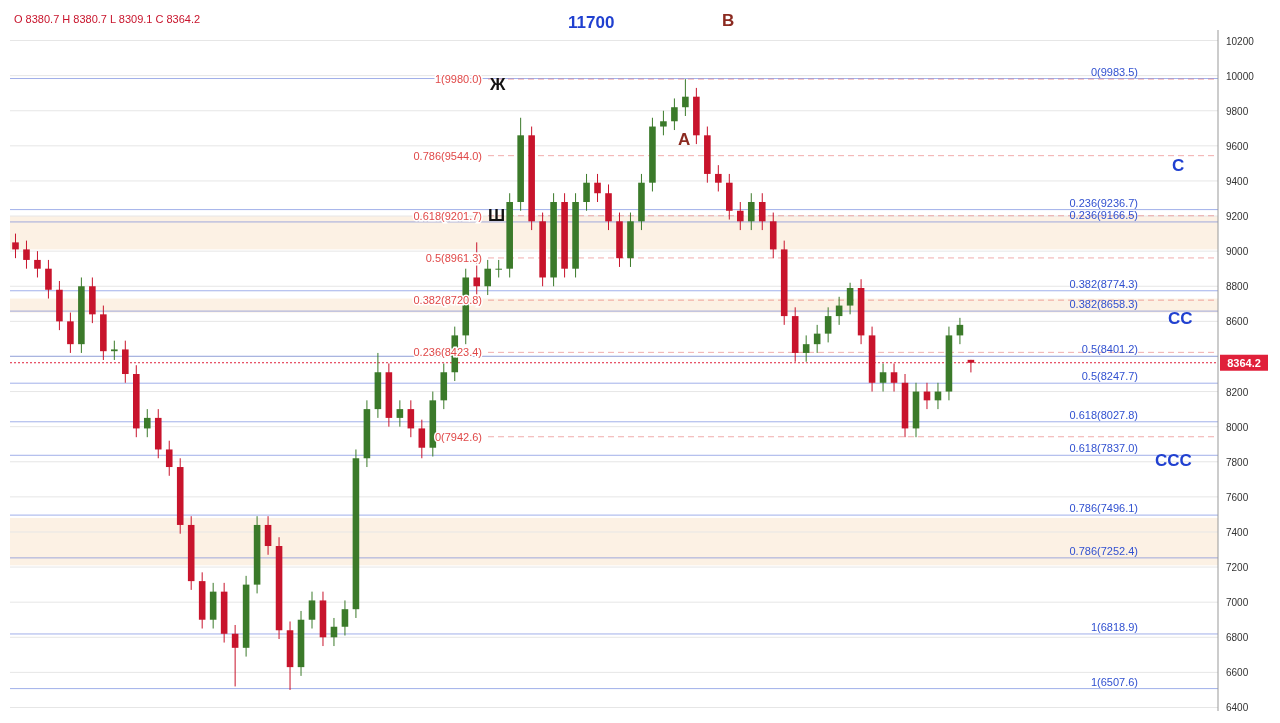  What do you see at coordinates (497, 215) in the screenshot?
I see `annotation: Ш` at bounding box center [497, 215].